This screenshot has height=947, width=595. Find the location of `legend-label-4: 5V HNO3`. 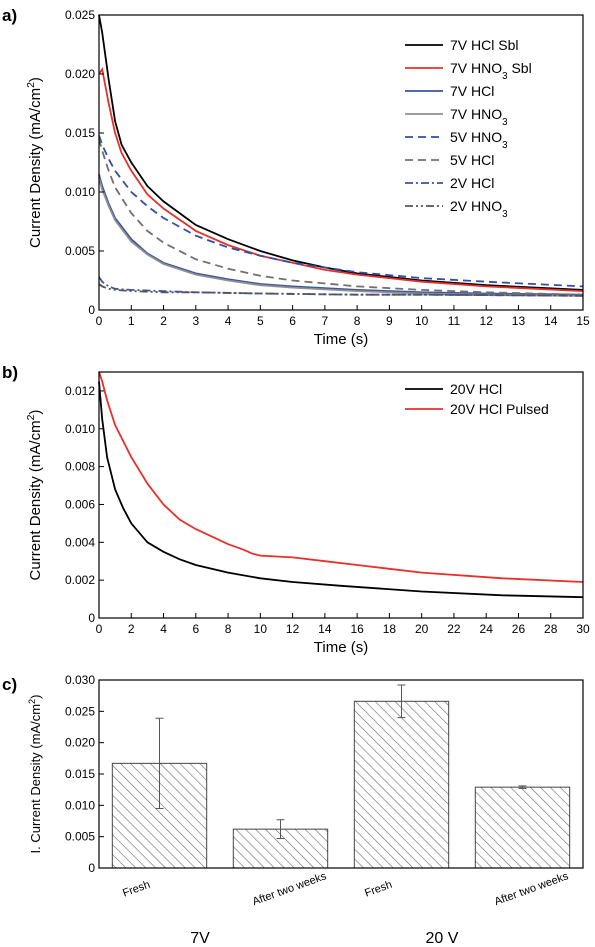

legend-label-4: 5V HNO3 is located at coordinates (479, 140).